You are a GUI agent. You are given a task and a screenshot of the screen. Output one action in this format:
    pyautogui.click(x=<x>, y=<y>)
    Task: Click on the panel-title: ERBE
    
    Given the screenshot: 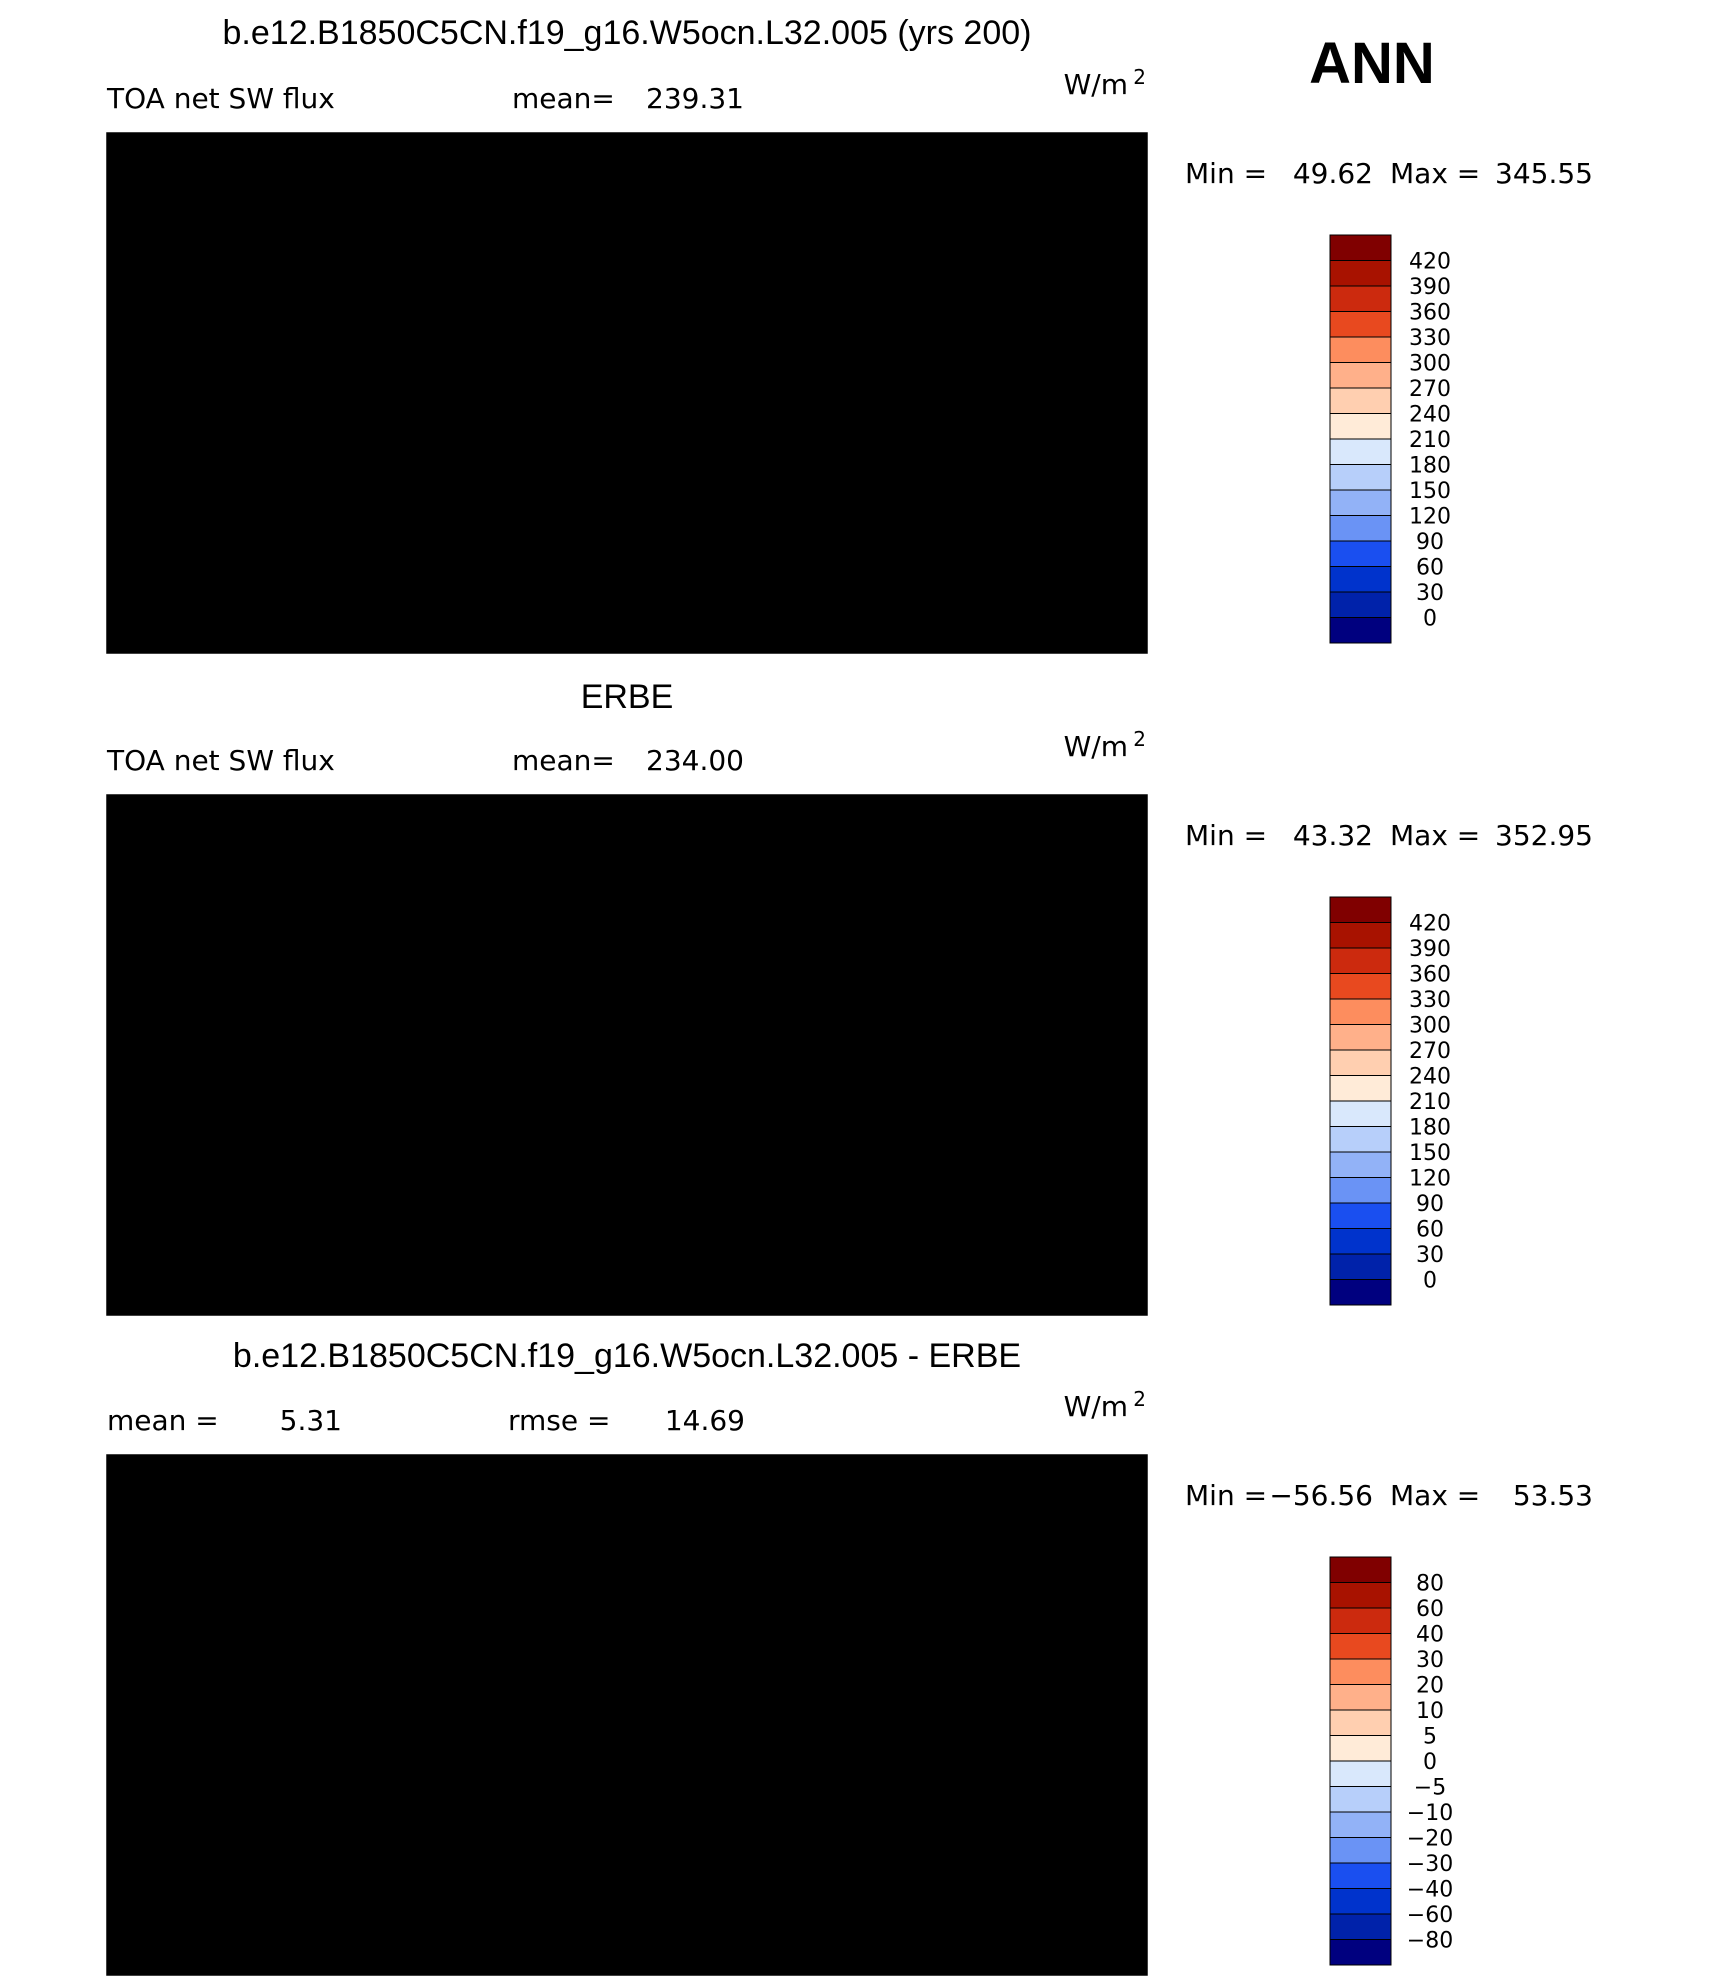 What is the action you would take?
    pyautogui.click(x=627, y=697)
    